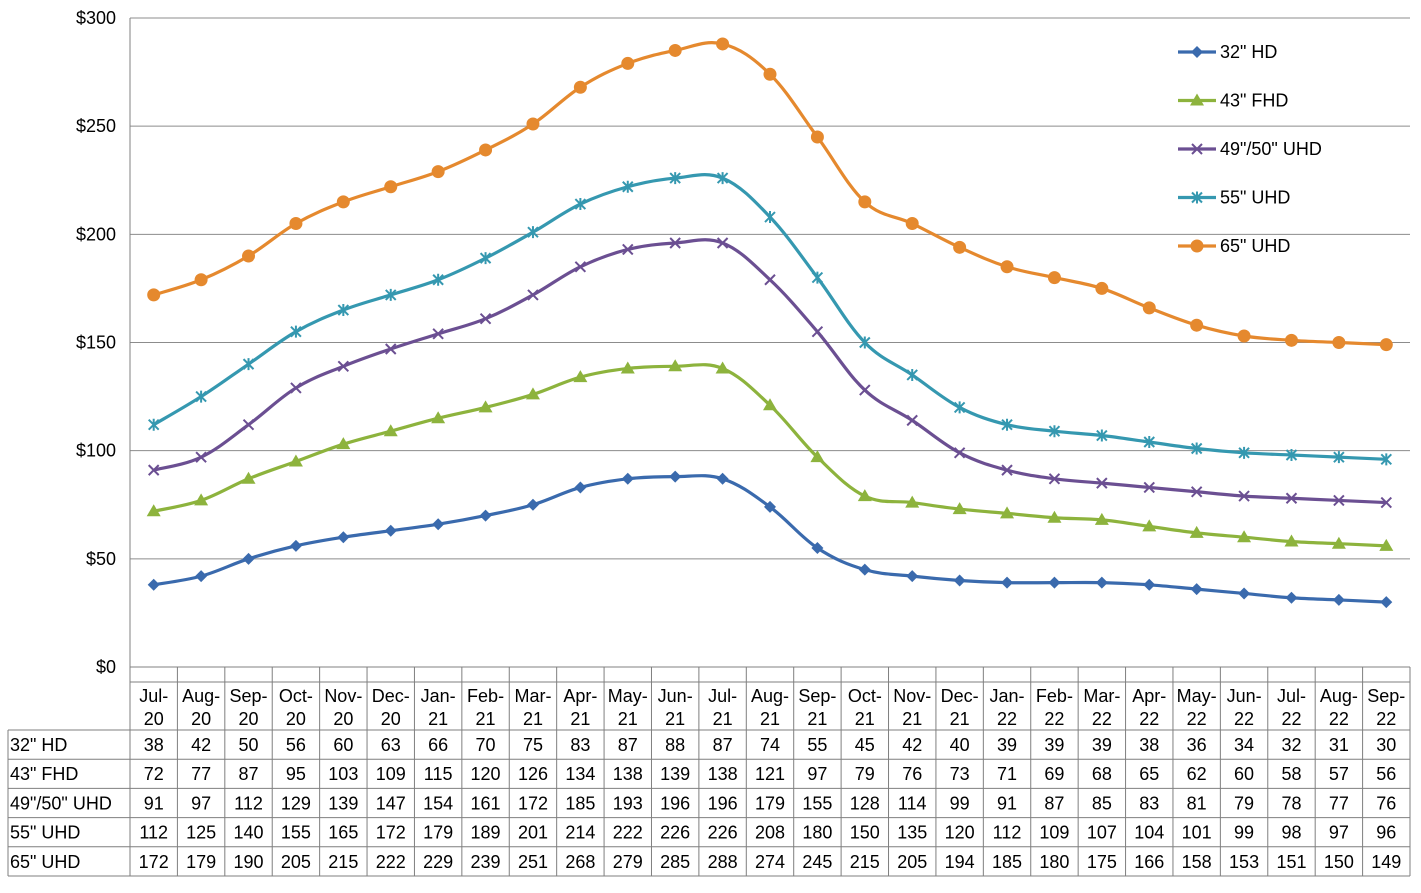  Describe the element at coordinates (960, 803) in the screenshot. I see `data-label: 99` at that location.